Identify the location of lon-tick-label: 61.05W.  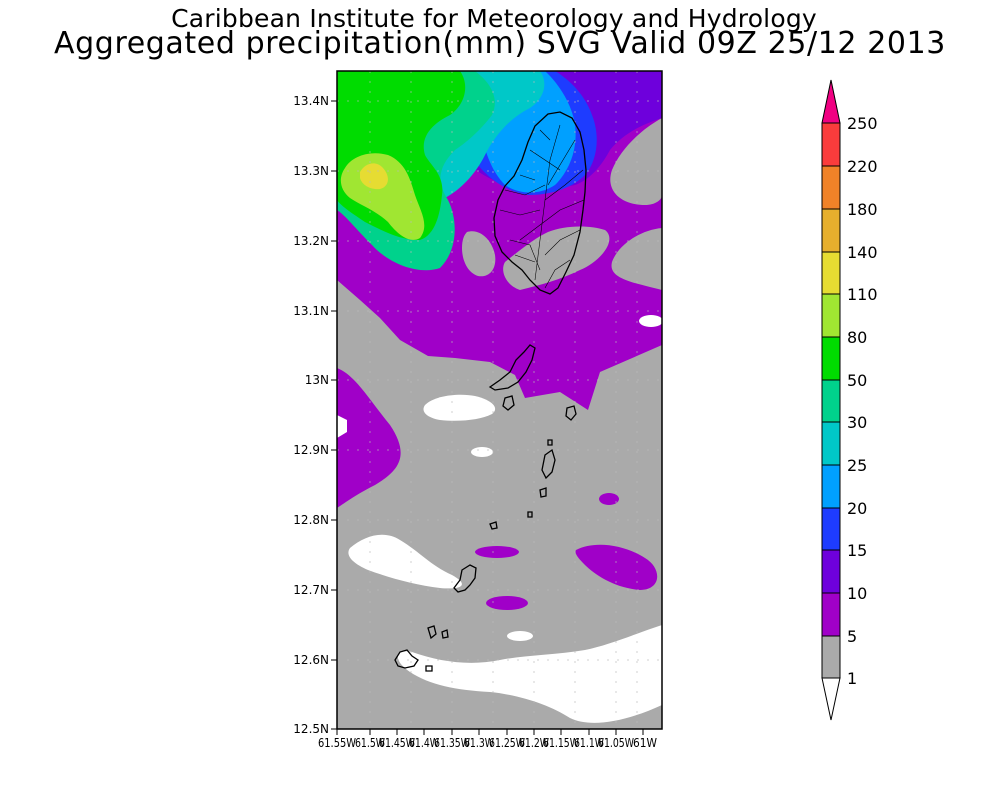
(616, 743).